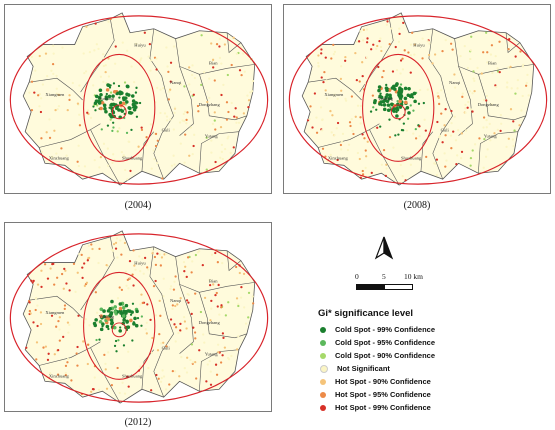 The width and height of the screenshot is (555, 430). Describe the element at coordinates (323, 329) in the screenshot. I see `legend-swatch` at that location.